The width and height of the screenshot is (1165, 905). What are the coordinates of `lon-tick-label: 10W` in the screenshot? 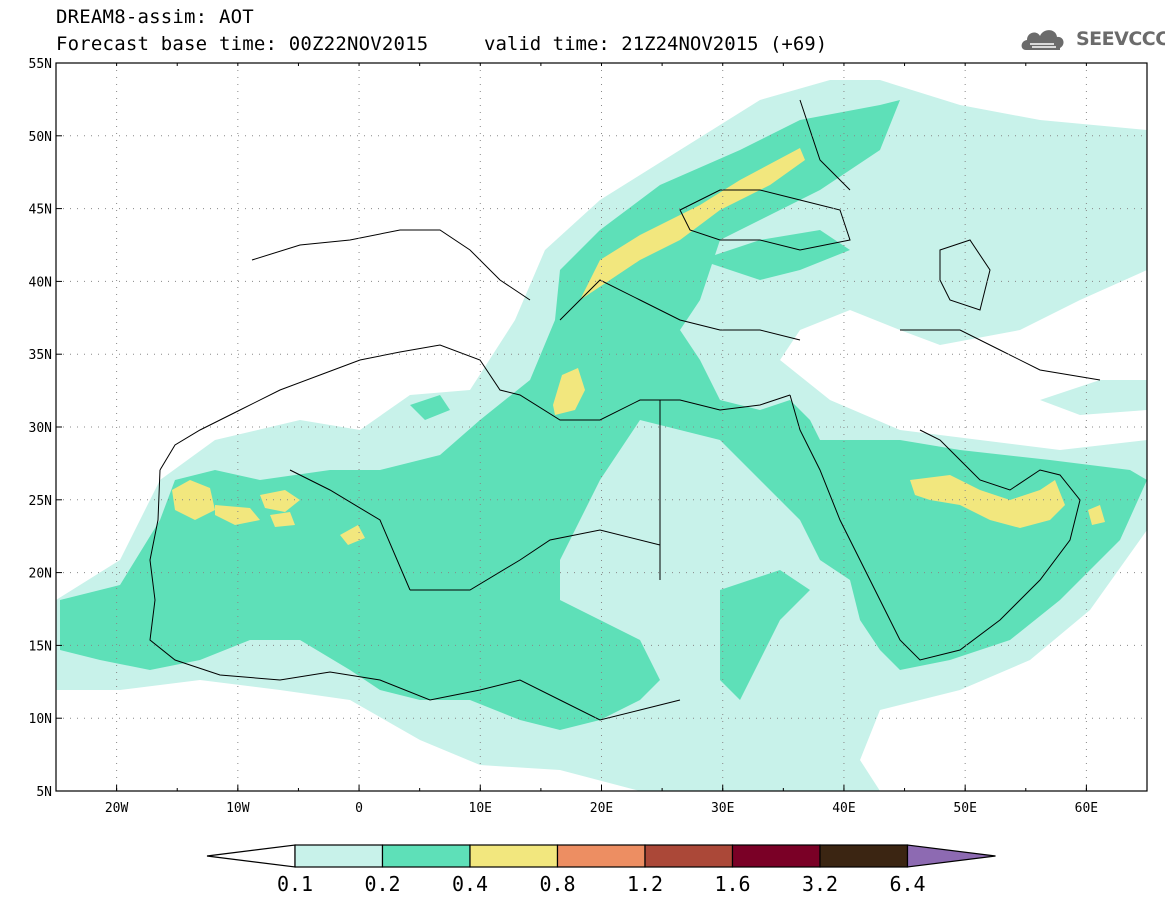 It's located at (238, 808).